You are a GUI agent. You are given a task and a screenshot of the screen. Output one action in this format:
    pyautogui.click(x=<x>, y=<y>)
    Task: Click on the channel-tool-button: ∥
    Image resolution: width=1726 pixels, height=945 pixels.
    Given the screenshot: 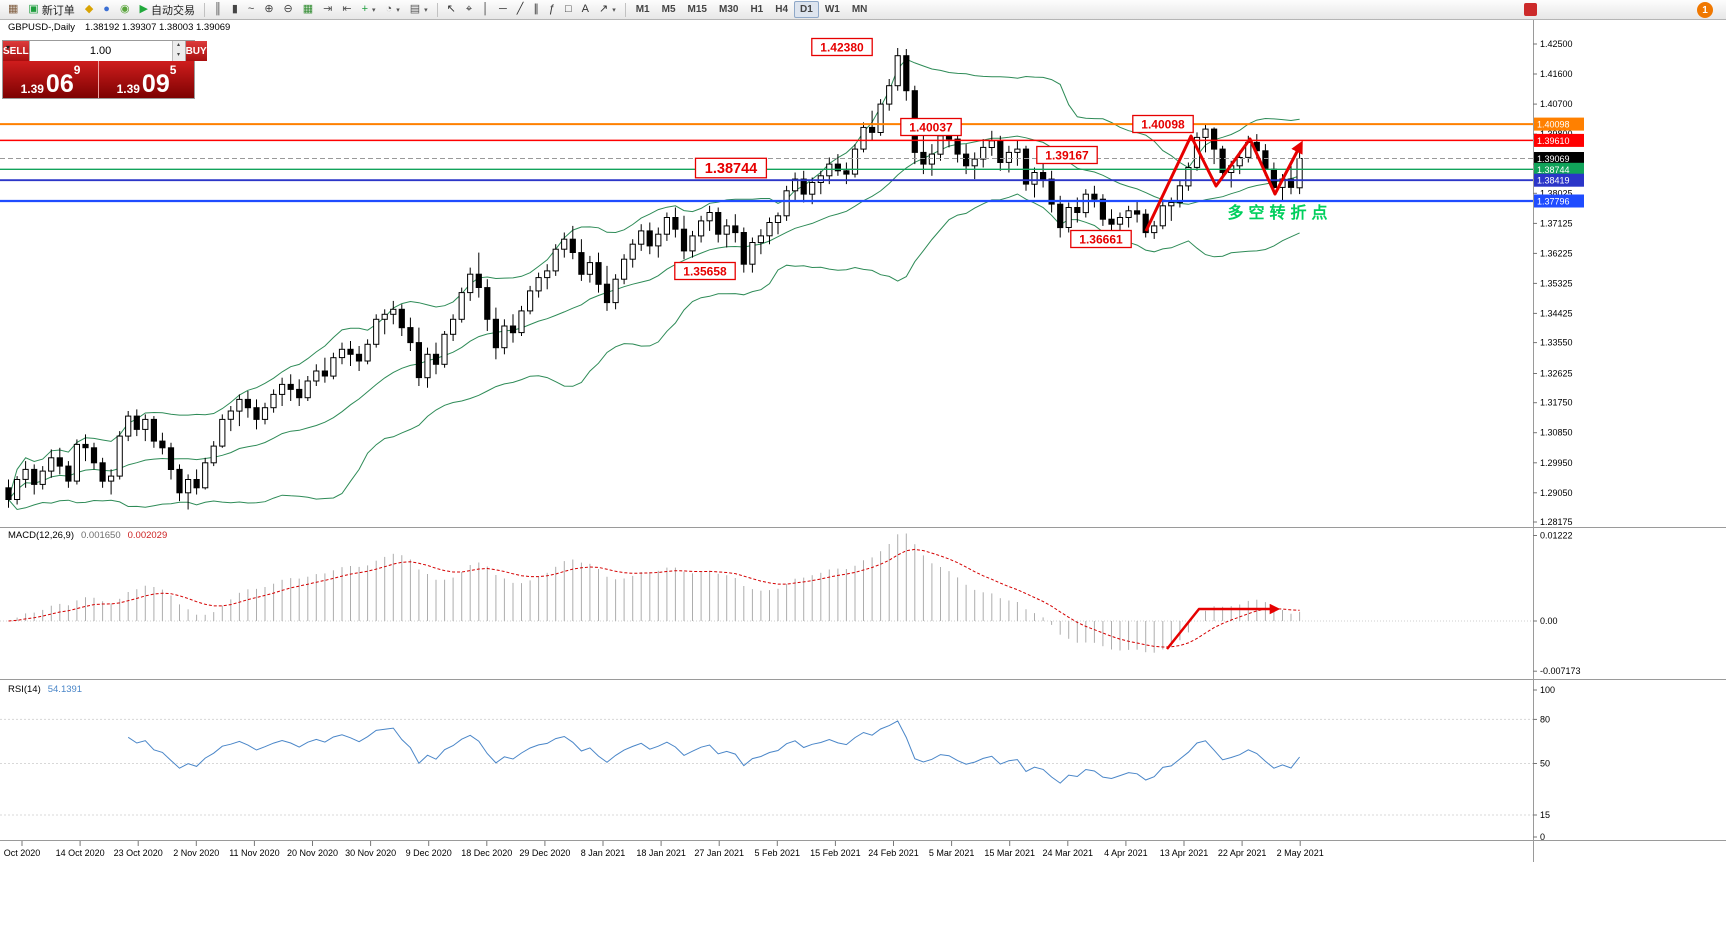 What is the action you would take?
    pyautogui.click(x=536, y=9)
    